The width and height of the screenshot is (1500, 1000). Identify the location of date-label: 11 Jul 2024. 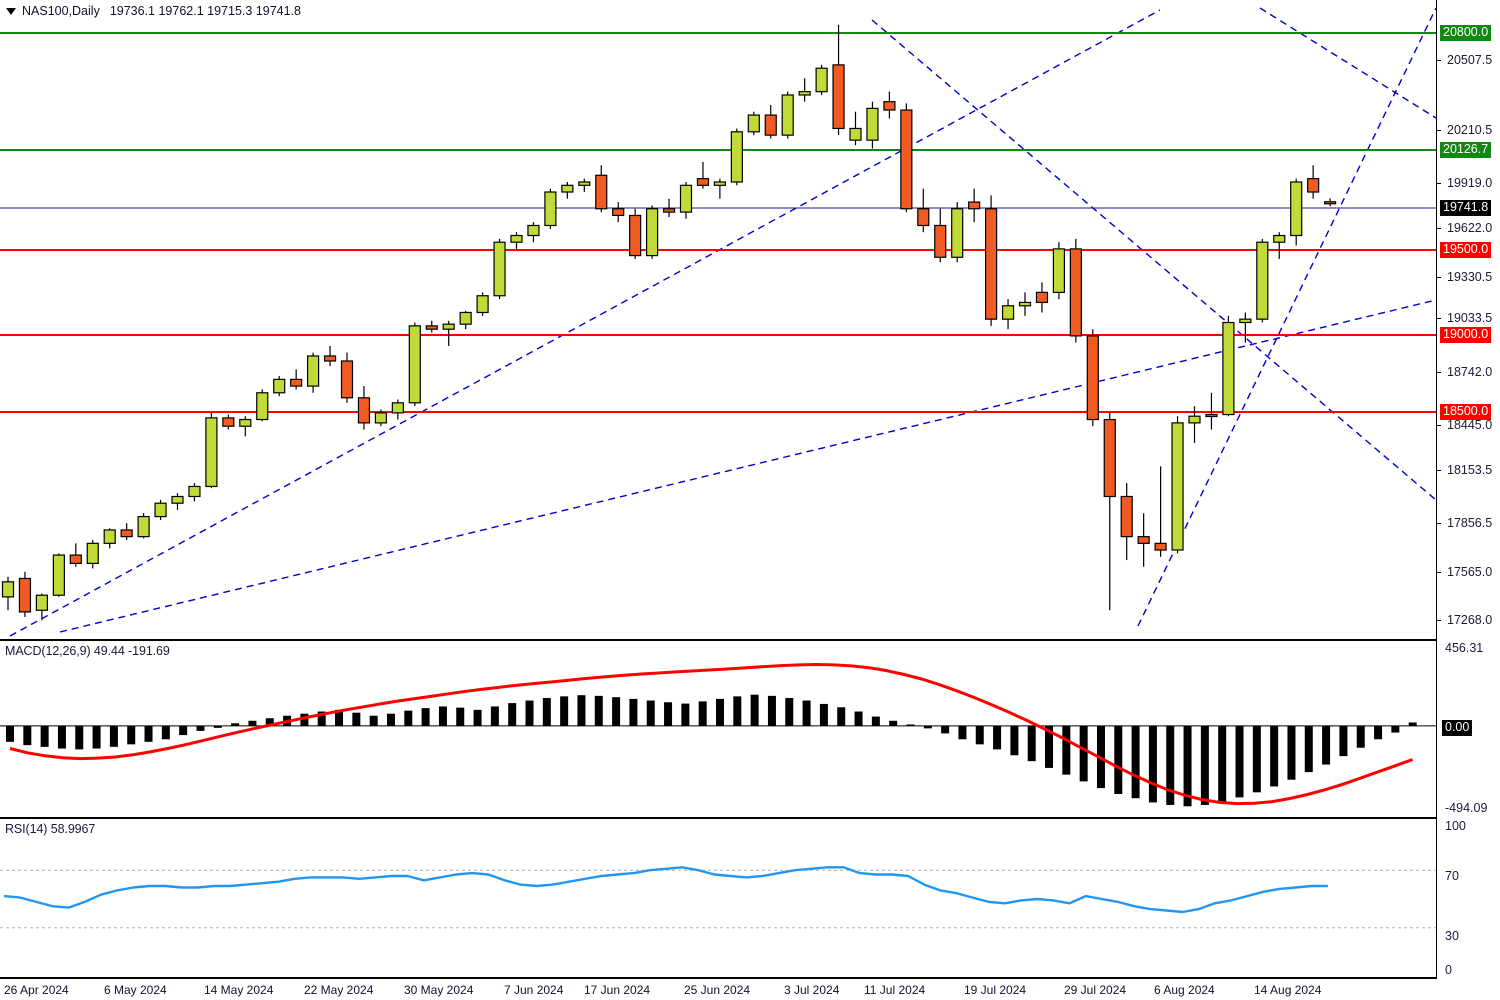
(895, 990).